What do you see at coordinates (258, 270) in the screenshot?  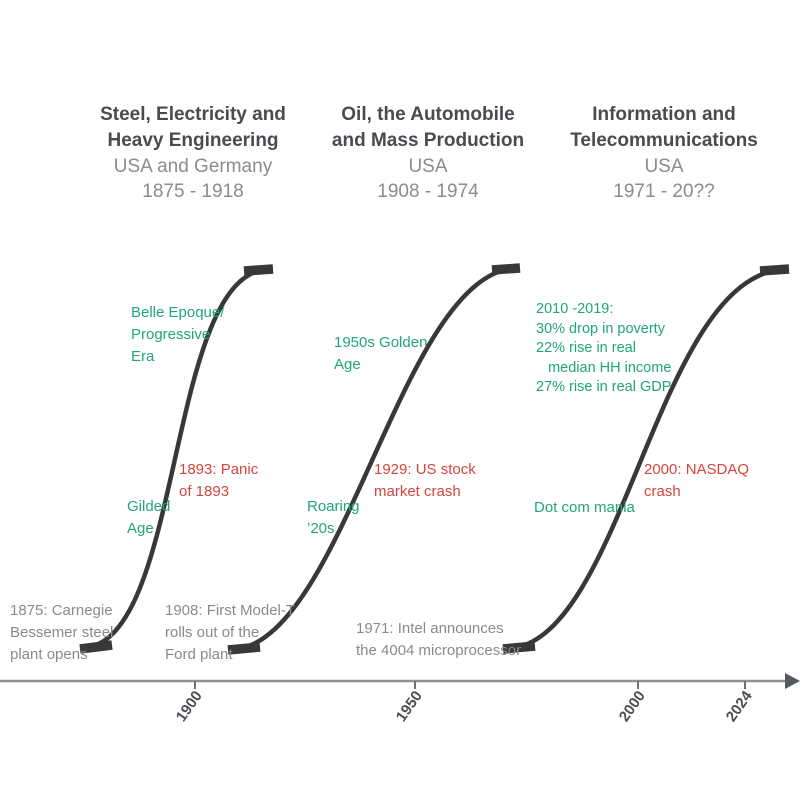 I see `s-curve-steel-end-cap` at bounding box center [258, 270].